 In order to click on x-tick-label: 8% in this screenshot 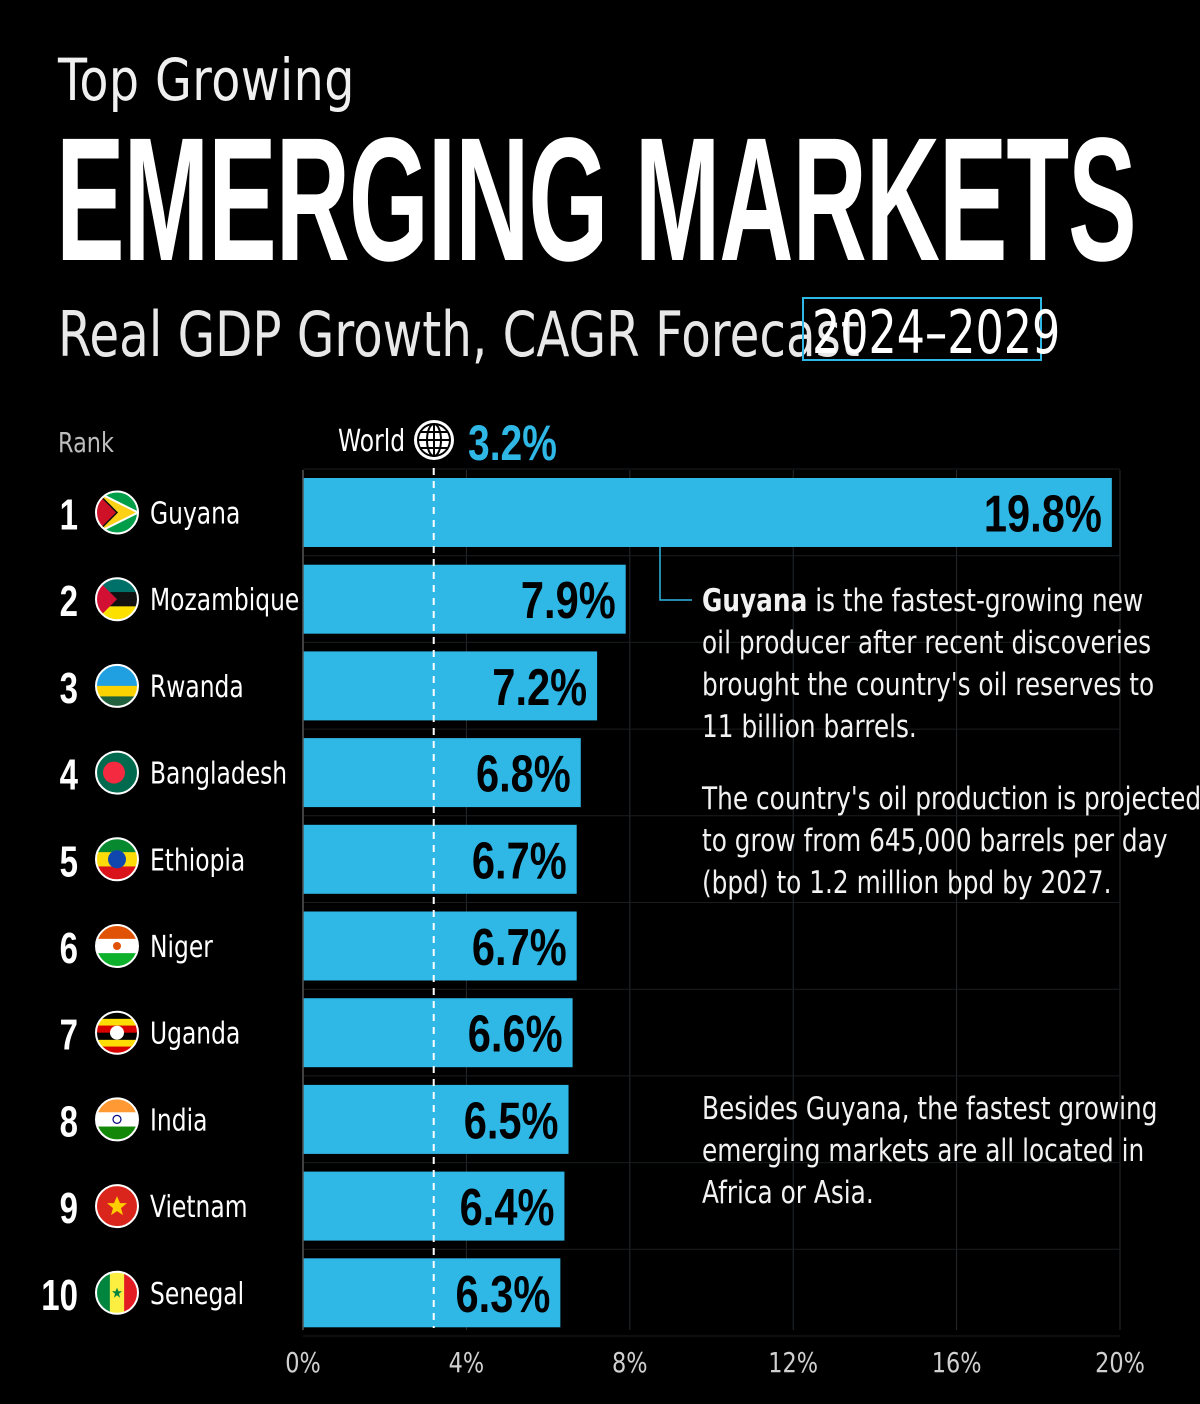, I will do `click(630, 1361)`.